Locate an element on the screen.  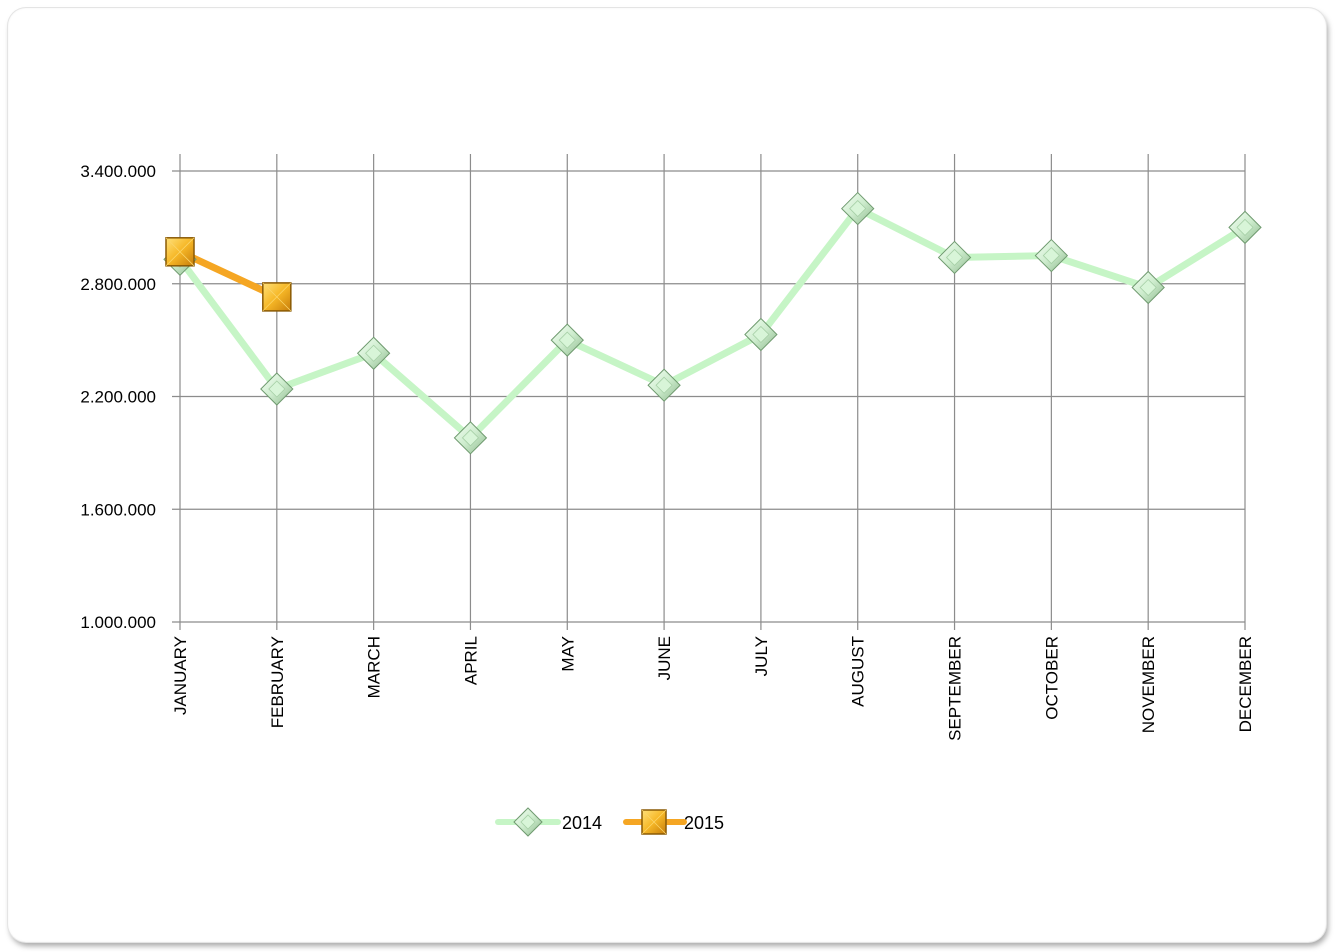
x-tick-label: AUGUST is located at coordinates (858, 671).